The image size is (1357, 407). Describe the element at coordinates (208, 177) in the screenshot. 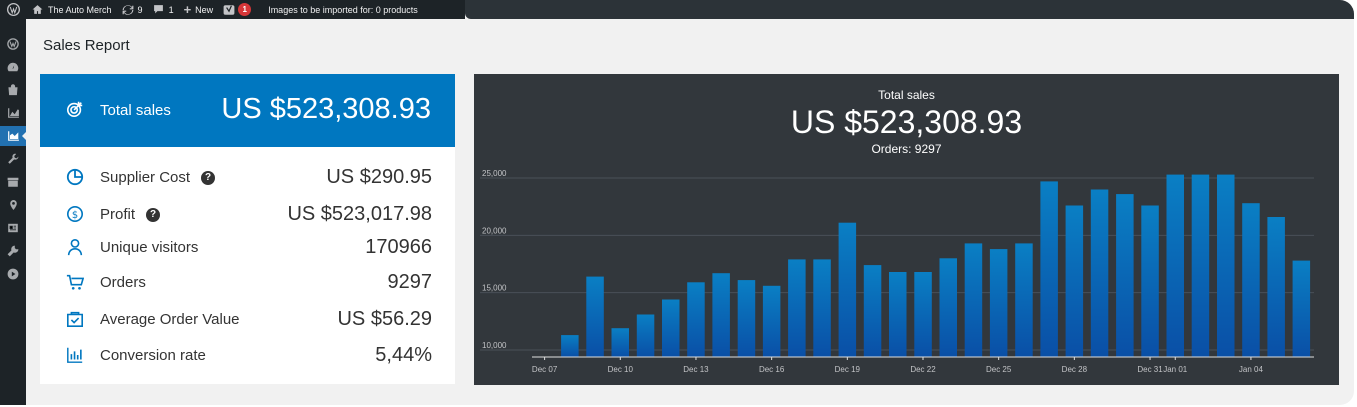

I see `supplier-cost-help-icon: ?` at that location.